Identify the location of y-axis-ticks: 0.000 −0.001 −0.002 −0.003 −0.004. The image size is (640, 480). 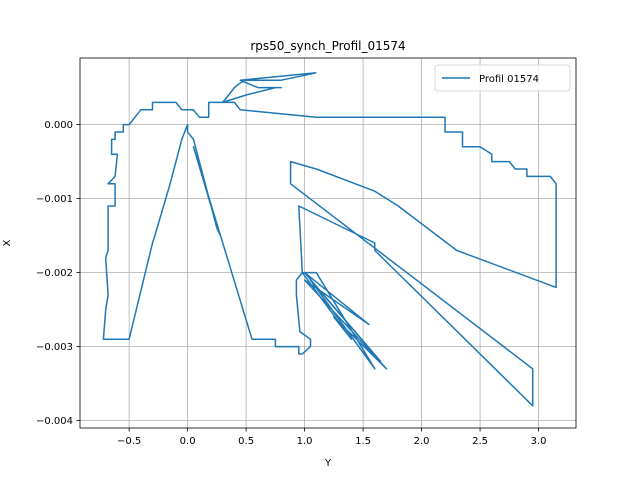
(58, 273).